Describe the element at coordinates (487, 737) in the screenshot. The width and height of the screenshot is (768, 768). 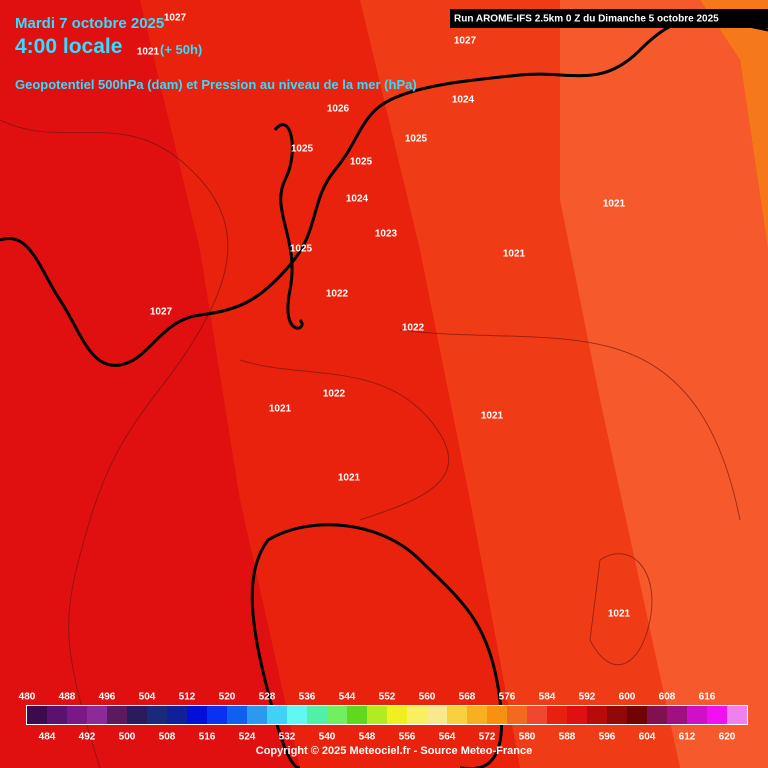
I see `scale-label: 572` at that location.